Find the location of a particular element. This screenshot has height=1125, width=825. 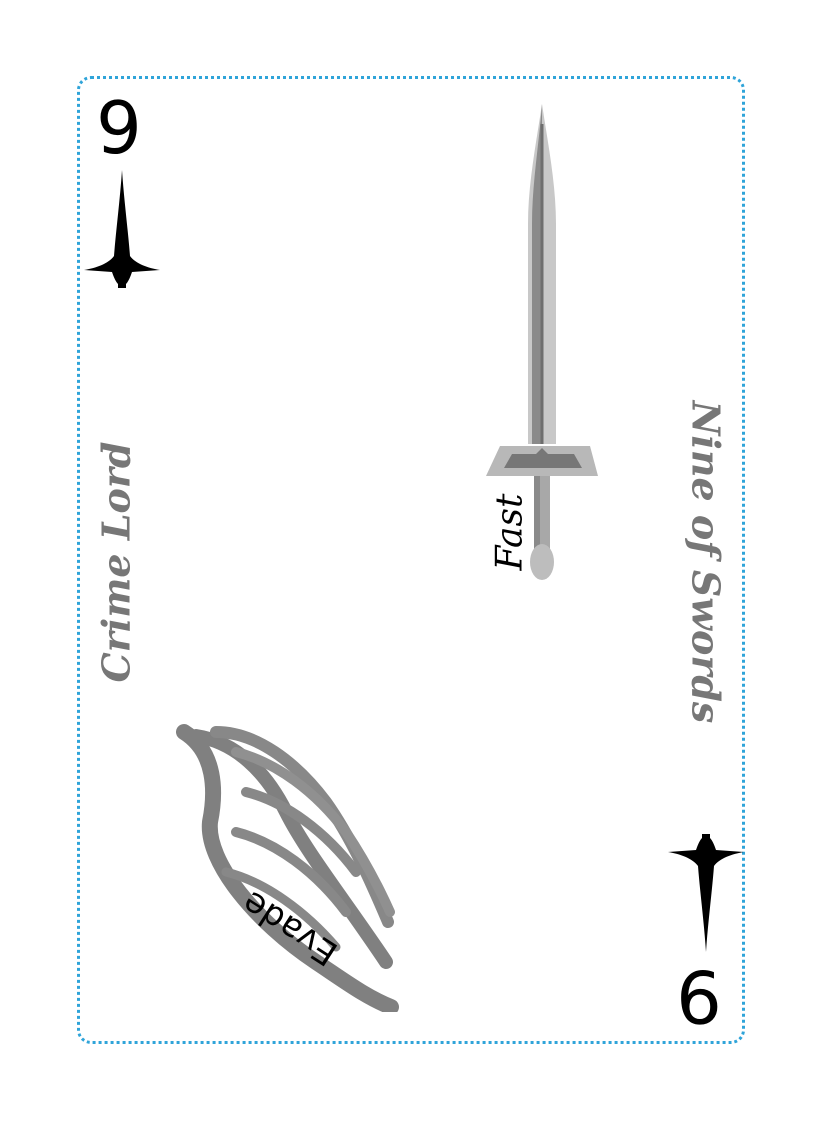

sword-icon is located at coordinates (542, 342).